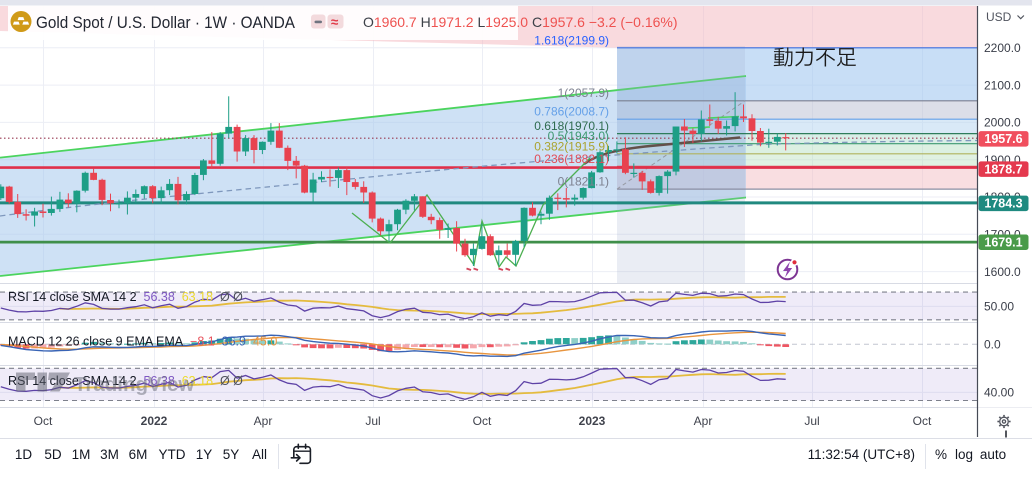 Image resolution: width=1032 pixels, height=478 pixels. What do you see at coordinates (53, 454) in the screenshot?
I see `svg-text: 5D` at bounding box center [53, 454].